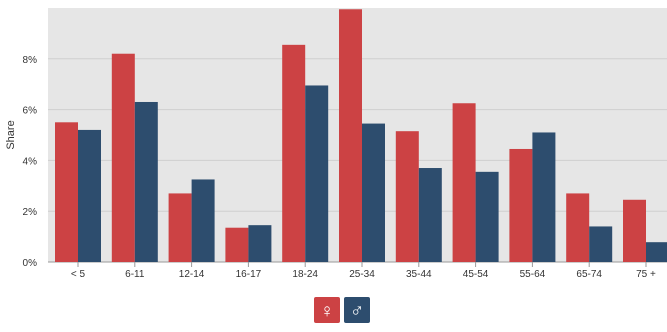 The height and width of the screenshot is (332, 667). Describe the element at coordinates (135, 274) in the screenshot. I see `x-tick-label: 6-11` at that location.